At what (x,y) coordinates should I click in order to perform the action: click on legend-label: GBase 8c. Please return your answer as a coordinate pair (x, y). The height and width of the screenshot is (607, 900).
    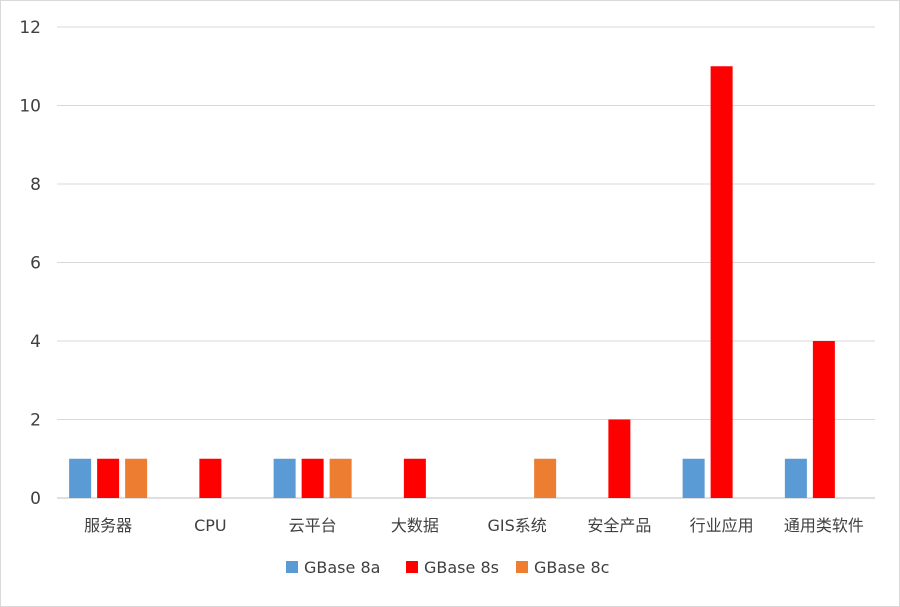
    Looking at the image, I should click on (571, 567).